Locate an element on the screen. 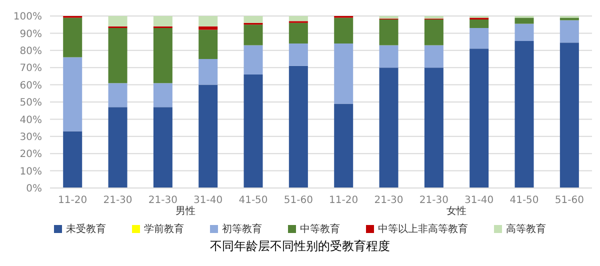 The height and width of the screenshot is (266, 600). y-tick-label: 50% is located at coordinates (31, 103).